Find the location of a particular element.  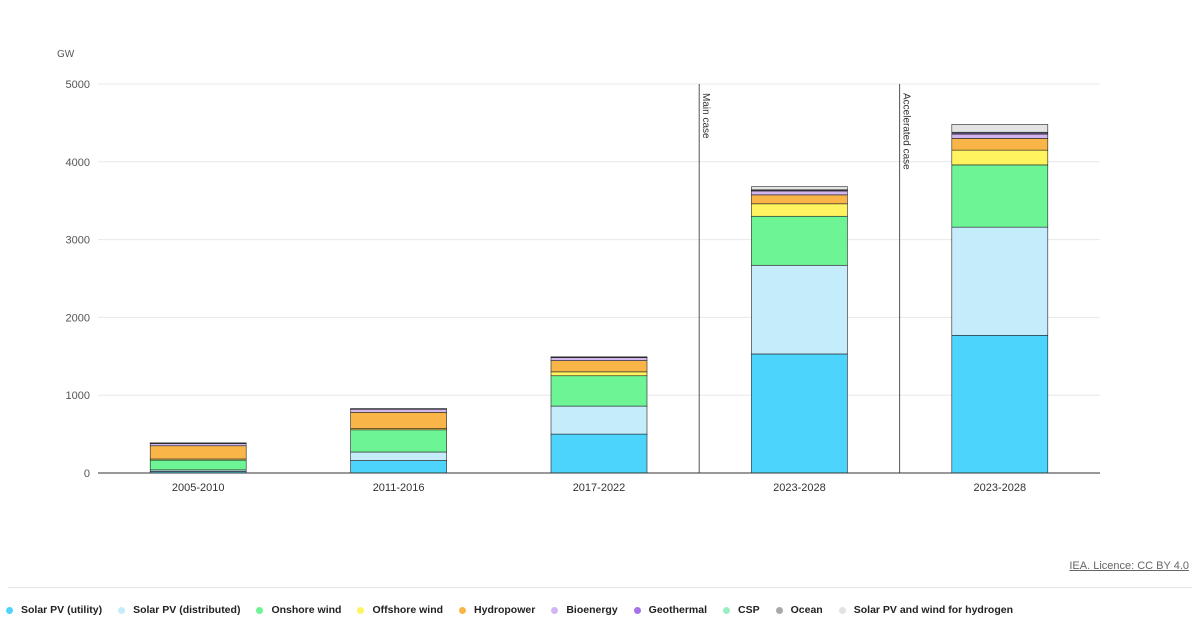

legend-label: Hydropower is located at coordinates (505, 610).